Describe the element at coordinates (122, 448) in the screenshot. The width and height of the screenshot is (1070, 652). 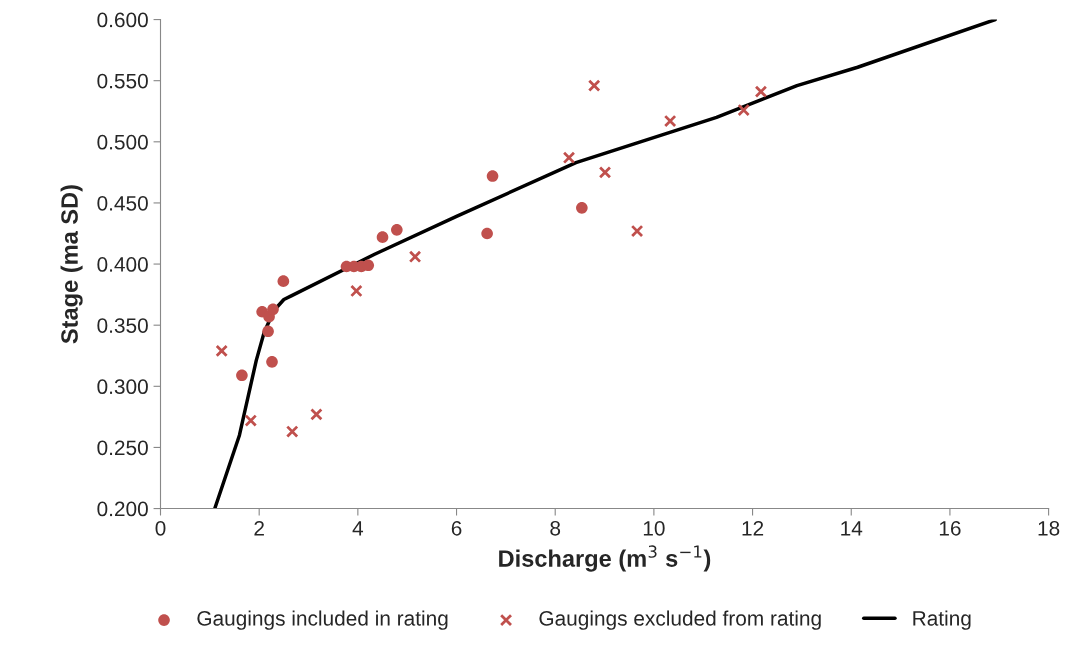
I see `y-tick-label: 0.250` at that location.